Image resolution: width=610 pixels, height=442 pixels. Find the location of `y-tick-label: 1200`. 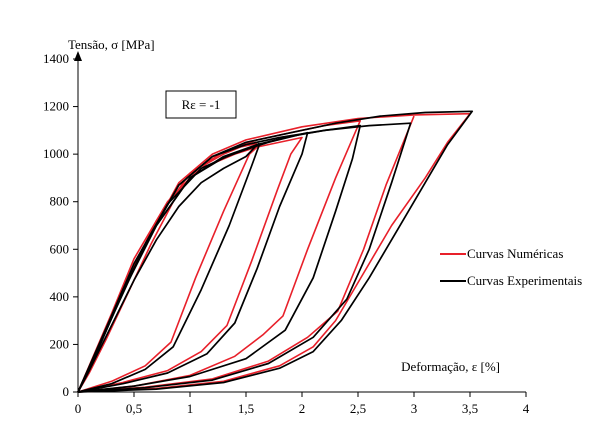

y-tick-label: 1200 is located at coordinates (56, 106).